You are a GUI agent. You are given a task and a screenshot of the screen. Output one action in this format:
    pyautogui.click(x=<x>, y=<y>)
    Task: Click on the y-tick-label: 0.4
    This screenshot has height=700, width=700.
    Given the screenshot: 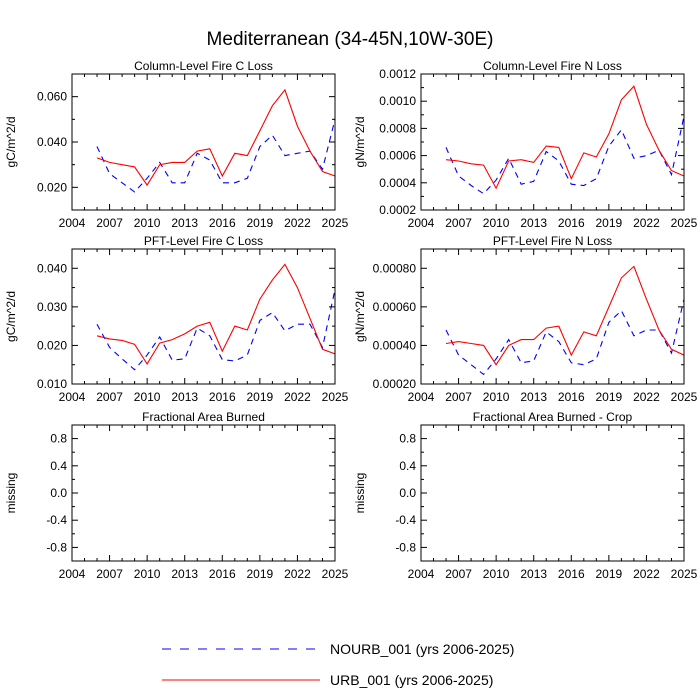 What is the action you would take?
    pyautogui.click(x=407, y=466)
    